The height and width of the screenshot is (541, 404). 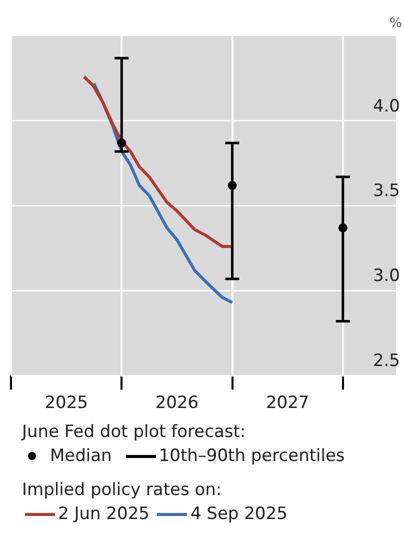 I want to click on x-tick-label: 2025, so click(x=66, y=403).